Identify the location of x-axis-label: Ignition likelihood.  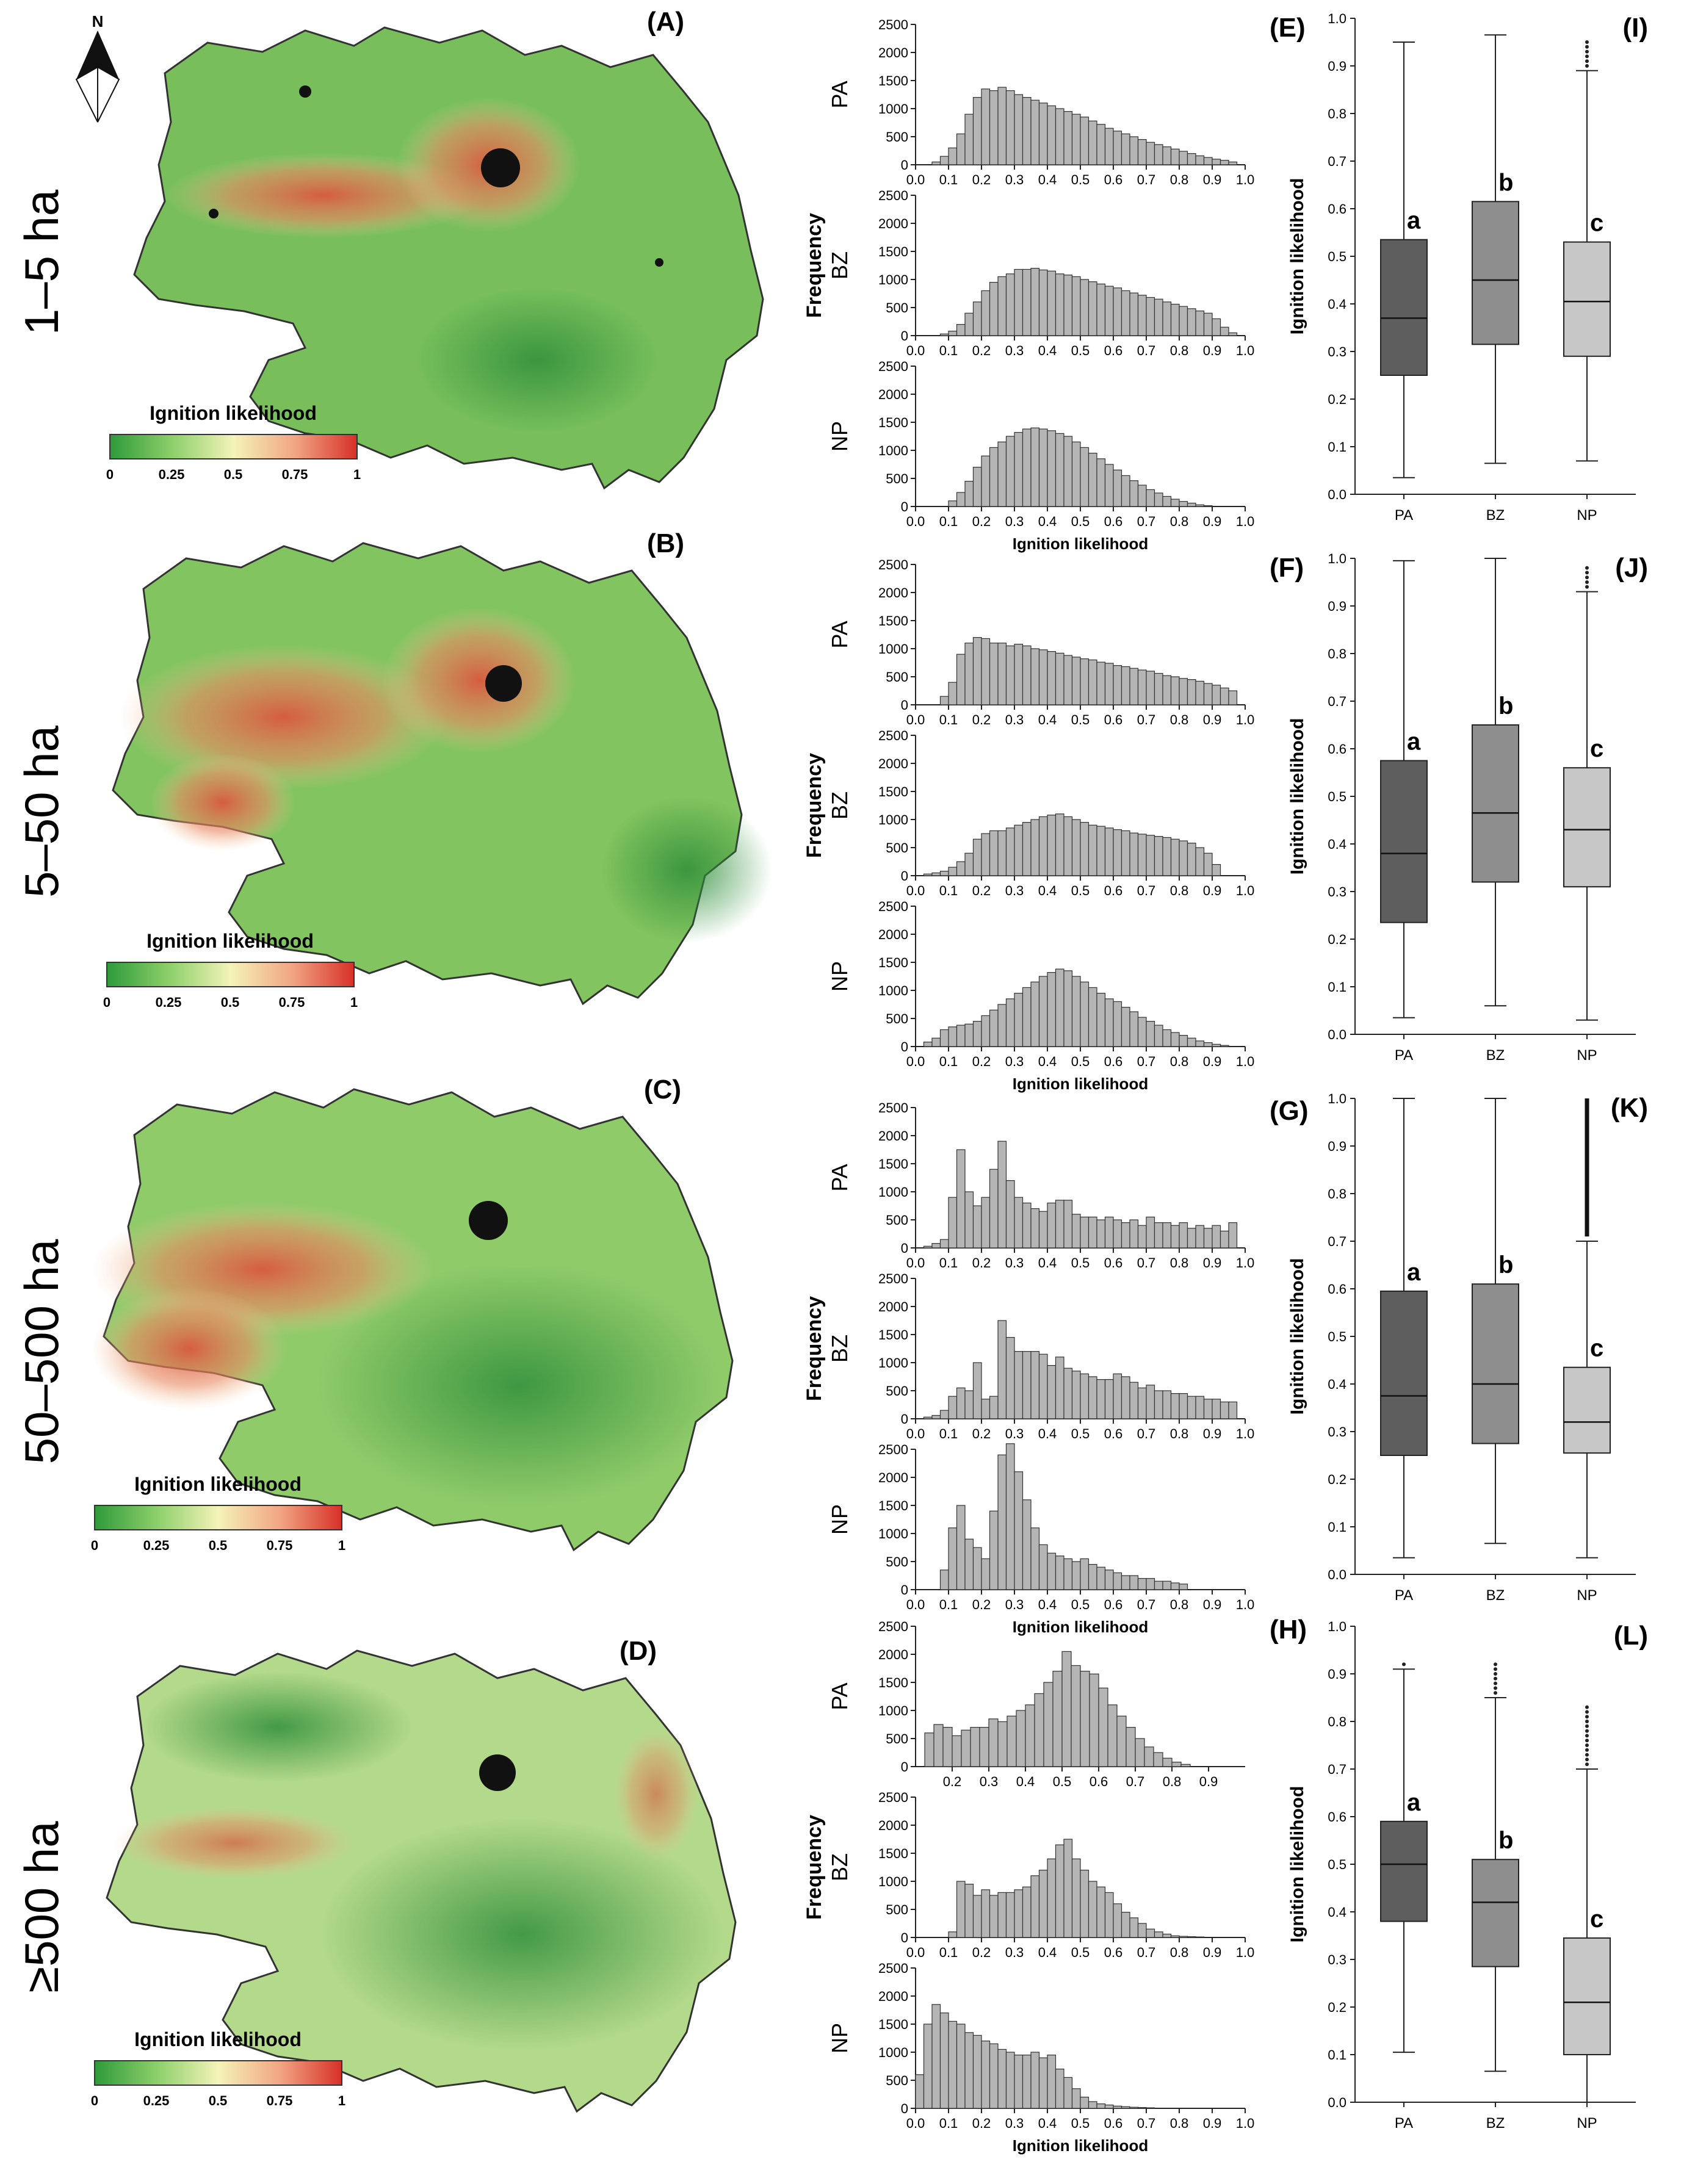
(1080, 2145).